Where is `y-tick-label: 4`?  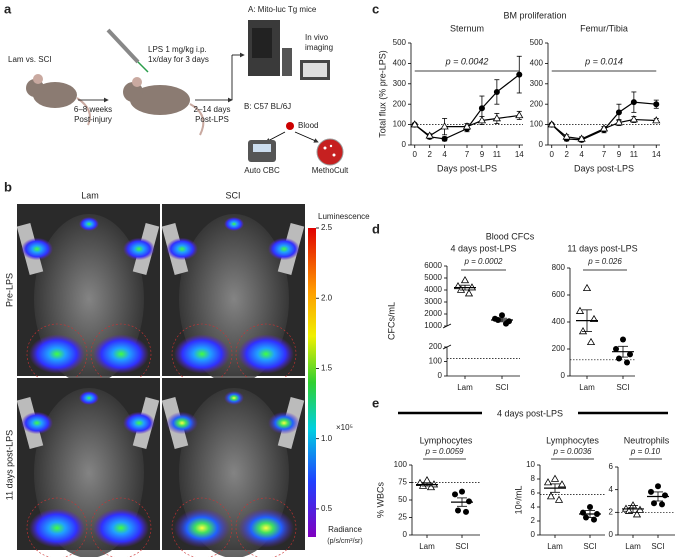 y-tick-label: 4 is located at coordinates (611, 489).